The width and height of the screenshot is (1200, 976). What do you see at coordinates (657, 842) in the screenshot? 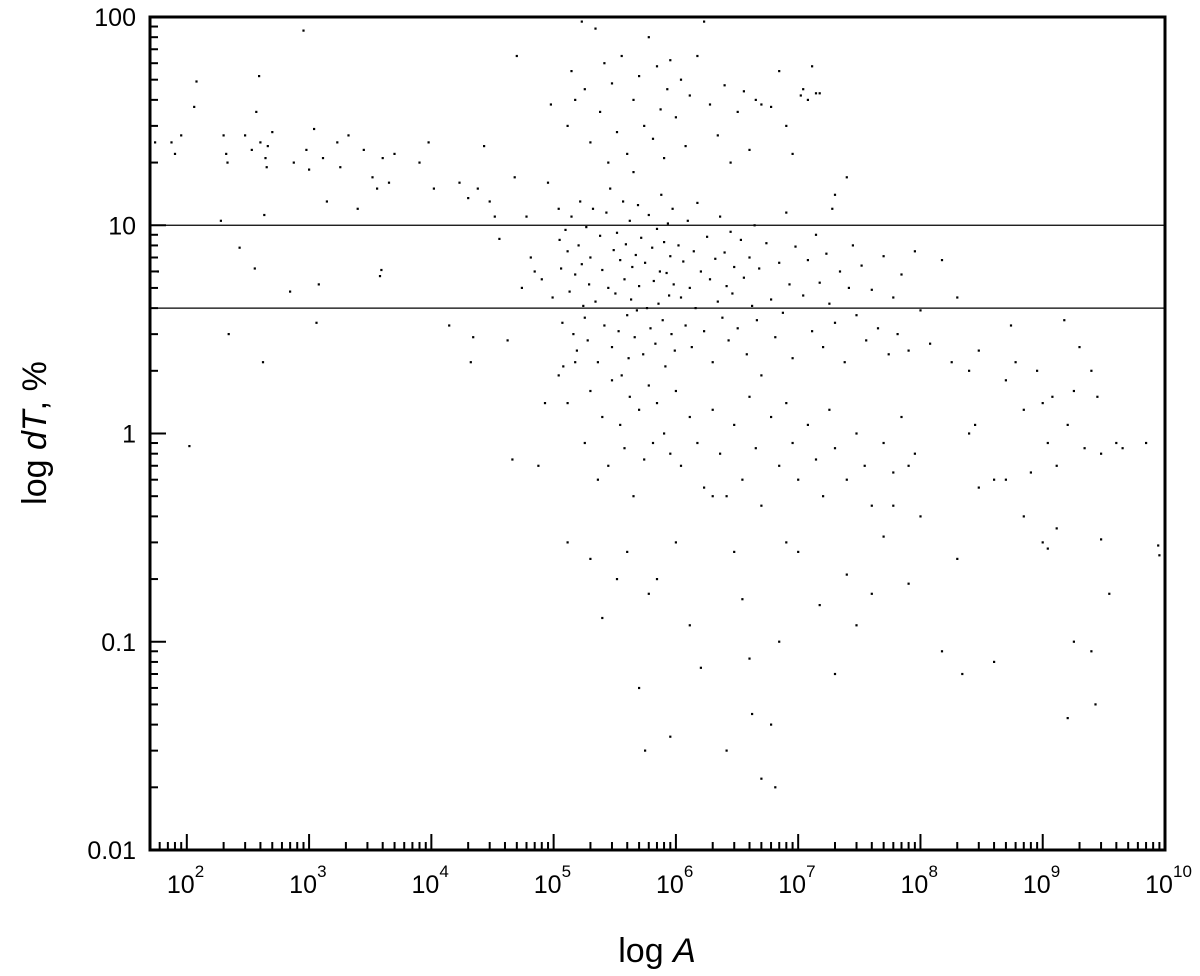
I see `x-axis-ticks` at bounding box center [657, 842].